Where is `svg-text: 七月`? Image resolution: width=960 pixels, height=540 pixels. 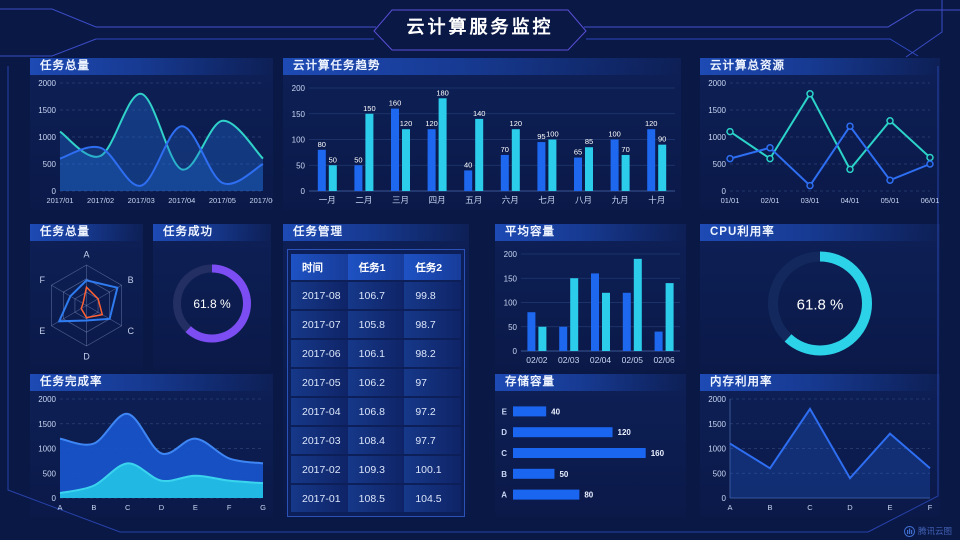
svg-text: 七月 is located at coordinates (546, 200).